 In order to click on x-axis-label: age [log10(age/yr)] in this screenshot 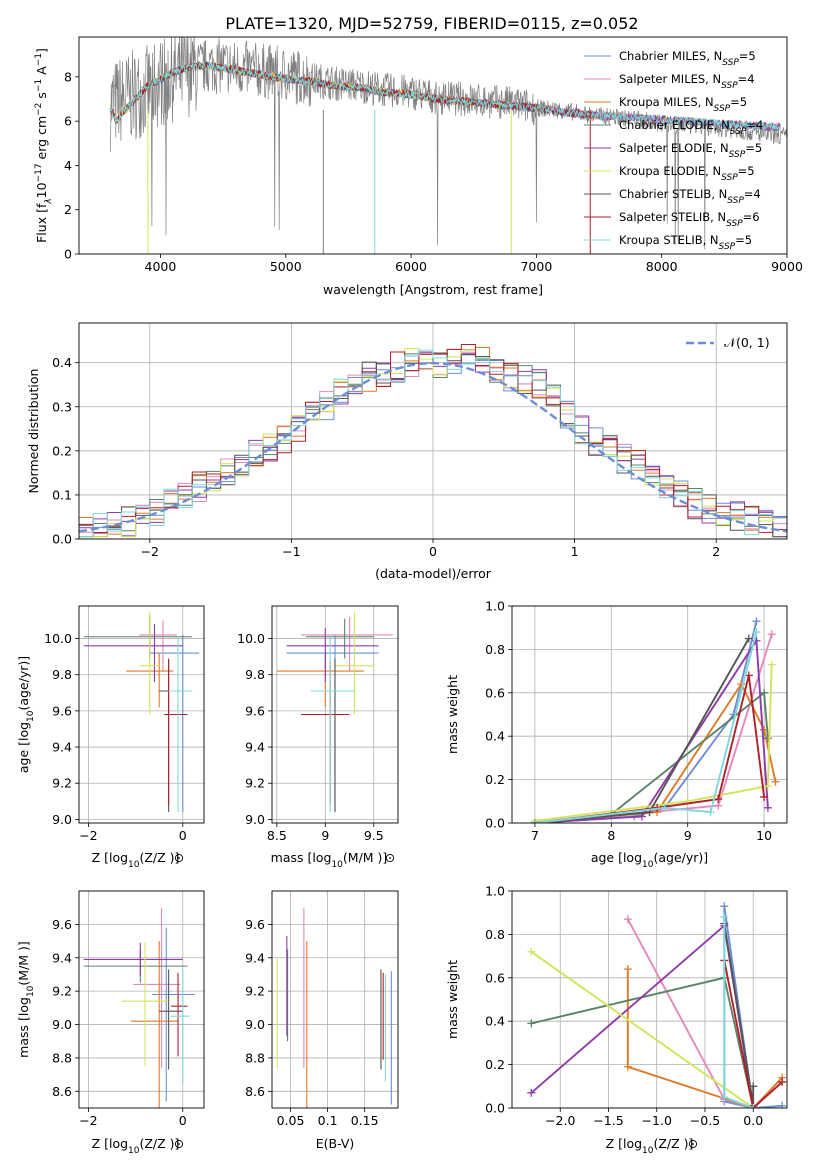, I will do `click(649, 860)`.